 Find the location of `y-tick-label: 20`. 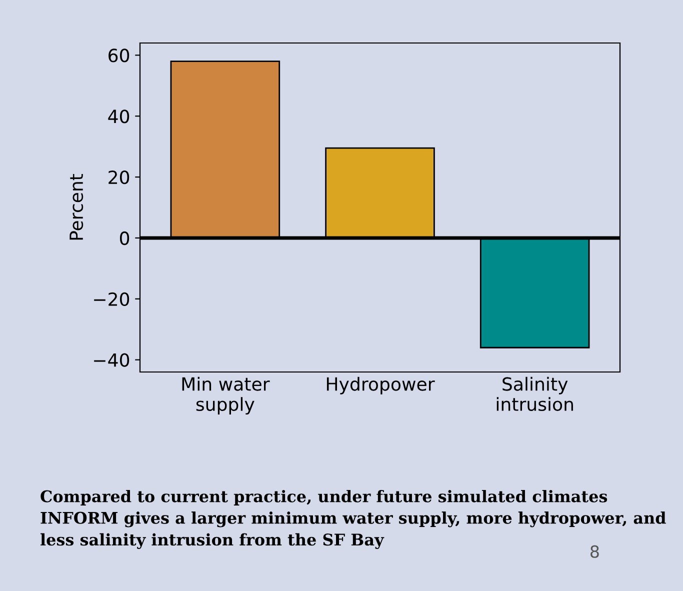

y-tick-label: 20 is located at coordinates (119, 177).